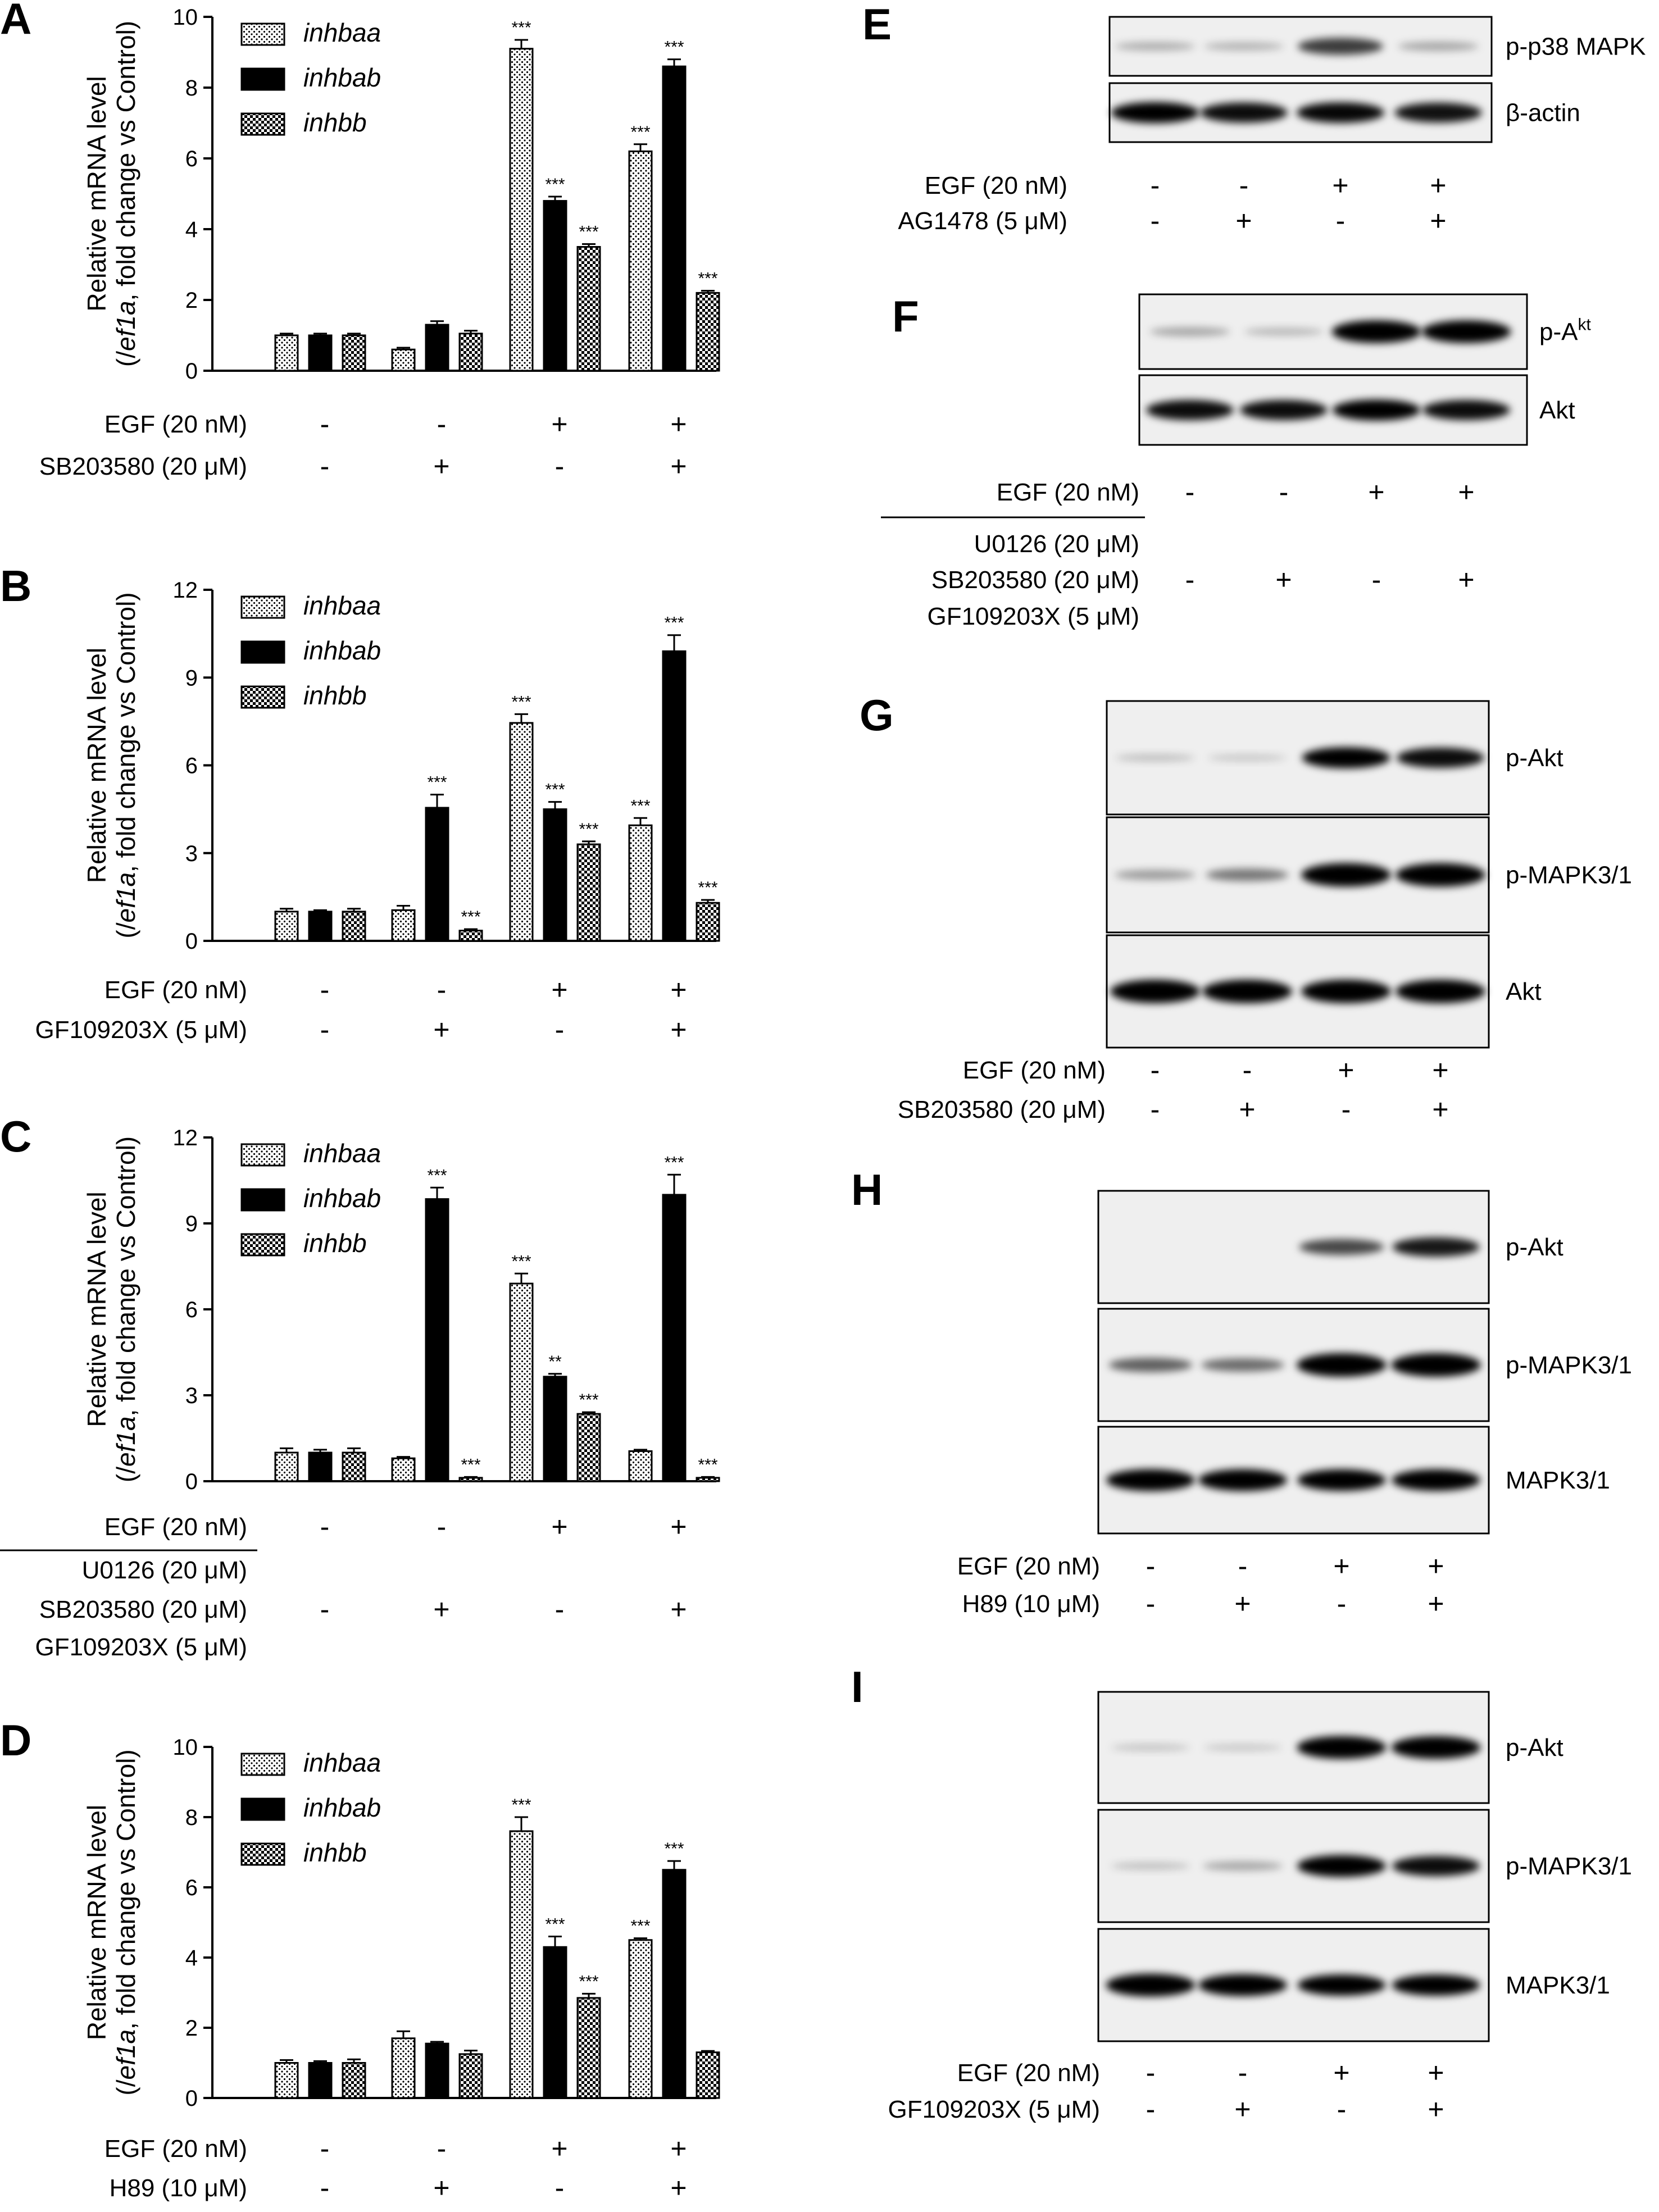 Image resolution: width=1659 pixels, height=2212 pixels. What do you see at coordinates (191, 1958) in the screenshot?
I see `y-tick-label: 4` at bounding box center [191, 1958].